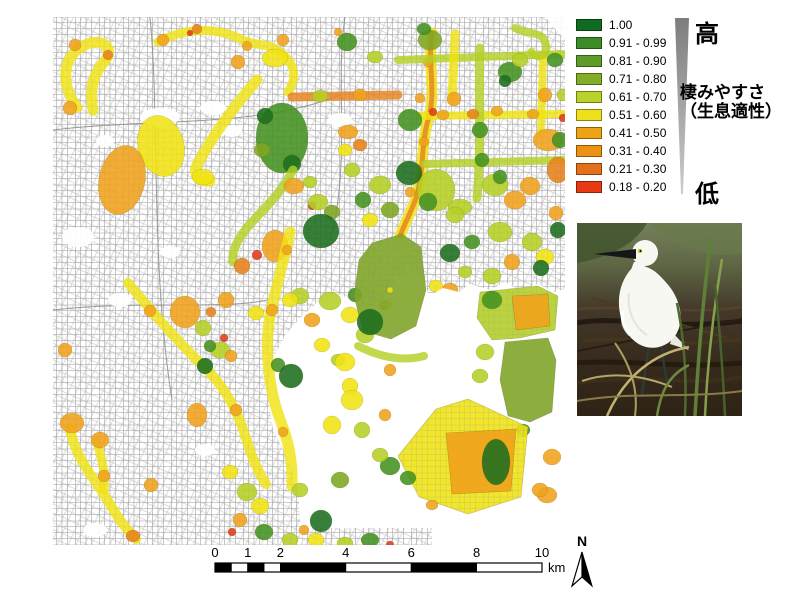  Describe the element at coordinates (615, 254) in the screenshot. I see `beak` at that location.